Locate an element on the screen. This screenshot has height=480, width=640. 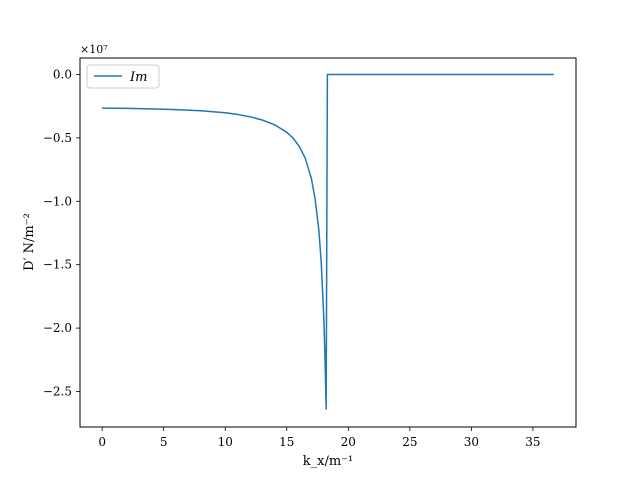
legend-label-im: Im is located at coordinates (138, 77).